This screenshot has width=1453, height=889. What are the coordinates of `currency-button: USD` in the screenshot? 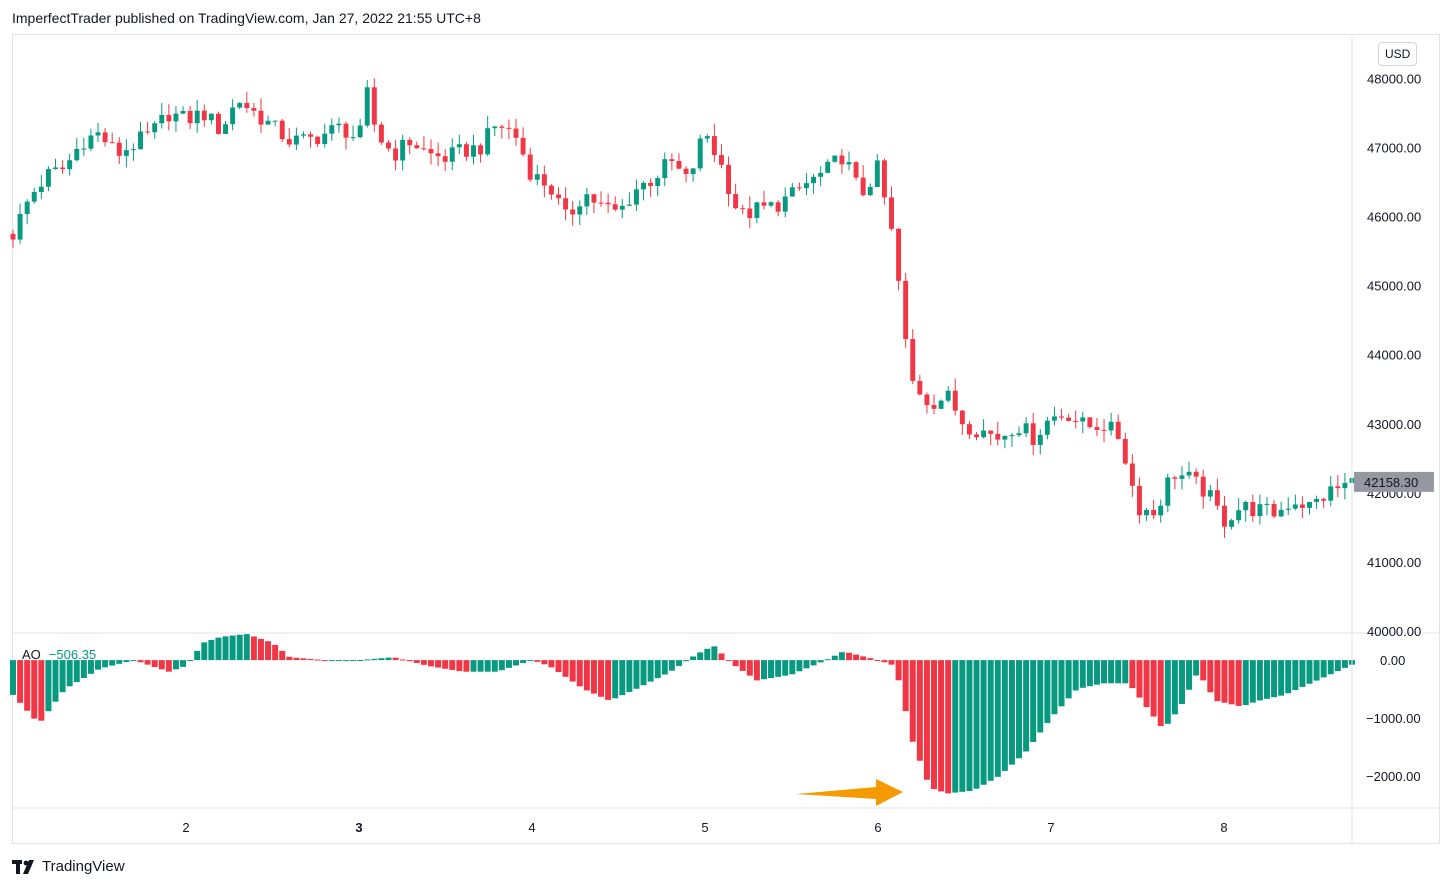 It's located at (1398, 54).